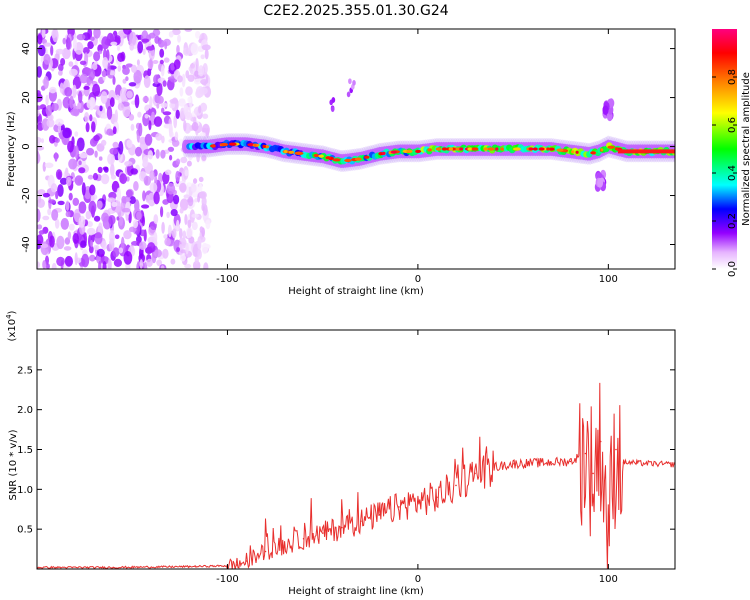  I want to click on x-tick-label: -100, so click(227, 279).